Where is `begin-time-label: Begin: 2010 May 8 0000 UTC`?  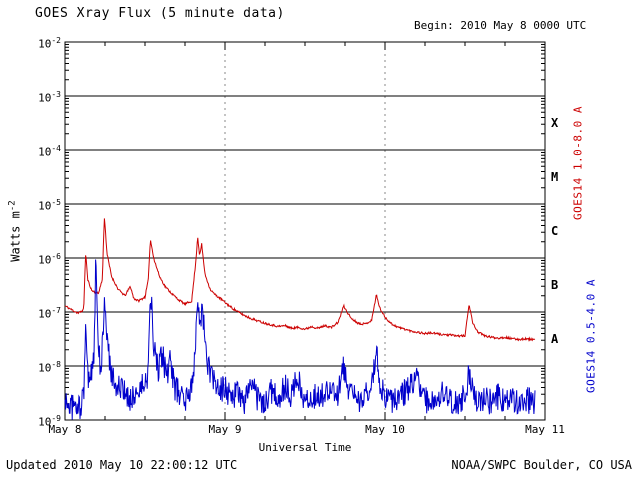
begin-time-label: Begin: 2010 May 8 0000 UTC is located at coordinates (500, 25).